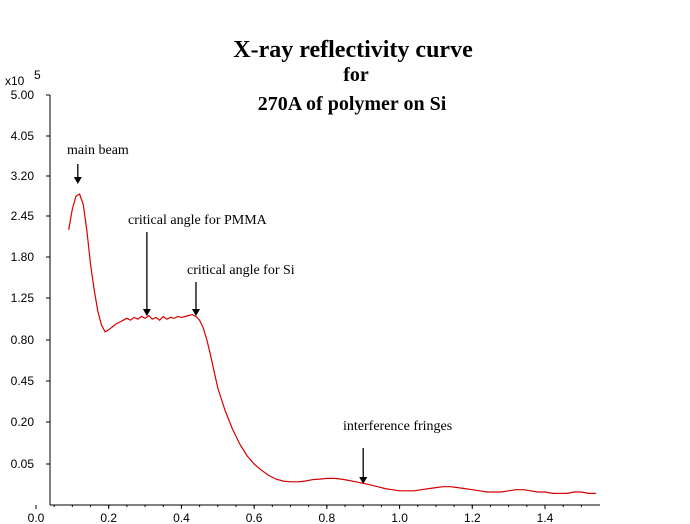 Image resolution: width=690 pixels, height=524 pixels. Describe the element at coordinates (353, 50) in the screenshot. I see `chart-title-line-1: X-ray reflectivity curve` at that location.